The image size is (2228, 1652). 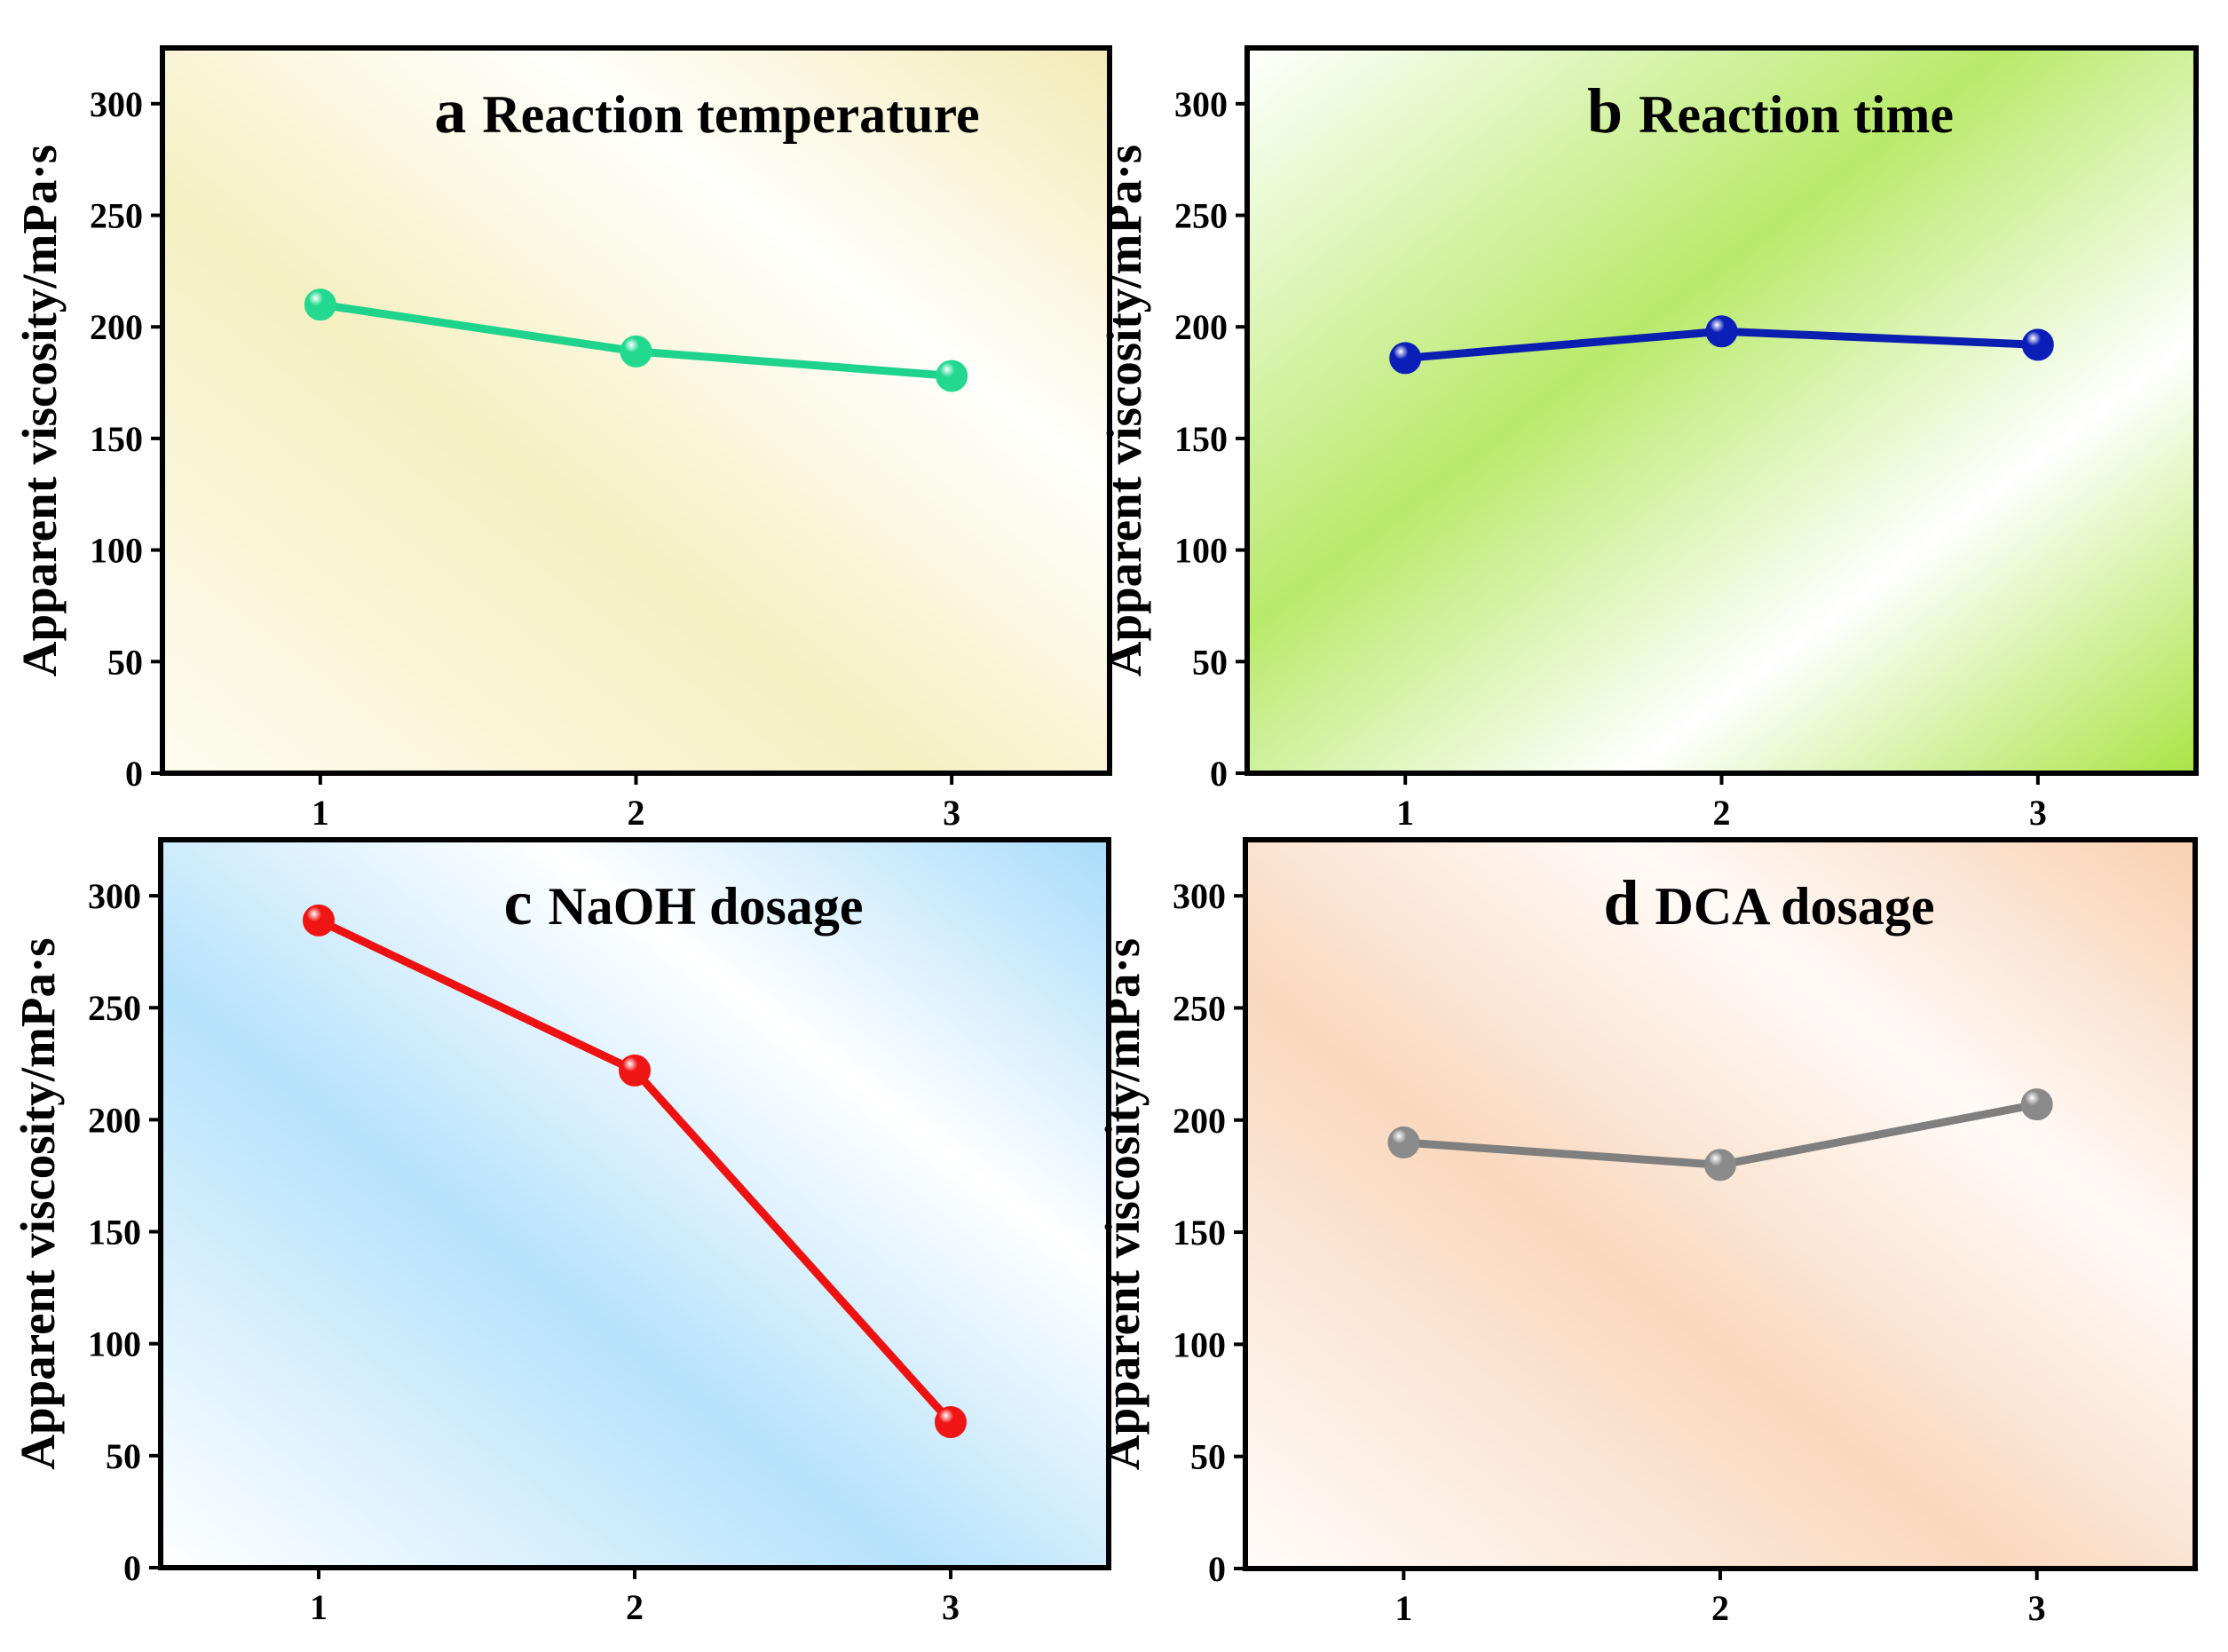 I want to click on y-tick-label-b: 200, so click(x=1201, y=327).